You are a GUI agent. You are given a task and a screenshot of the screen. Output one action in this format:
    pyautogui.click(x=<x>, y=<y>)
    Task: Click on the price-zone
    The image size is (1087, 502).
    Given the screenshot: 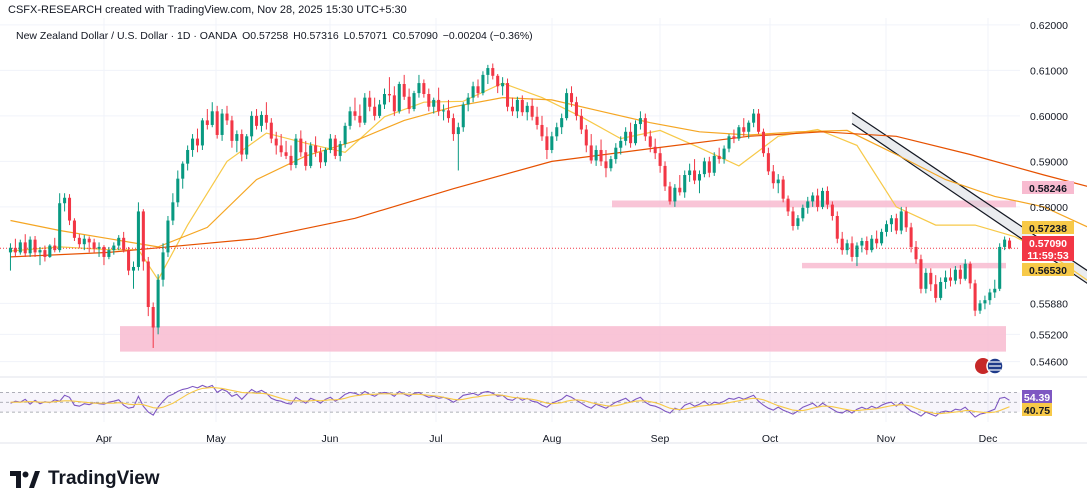 What is the action you would take?
    pyautogui.click(x=904, y=265)
    